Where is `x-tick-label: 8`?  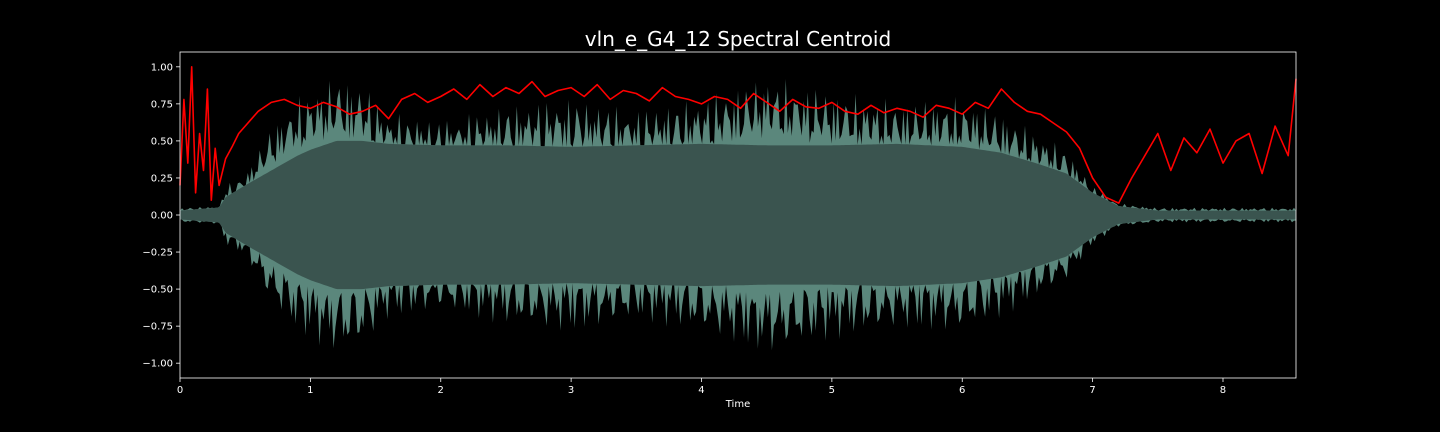 x-tick-label: 8 is located at coordinates (1223, 390).